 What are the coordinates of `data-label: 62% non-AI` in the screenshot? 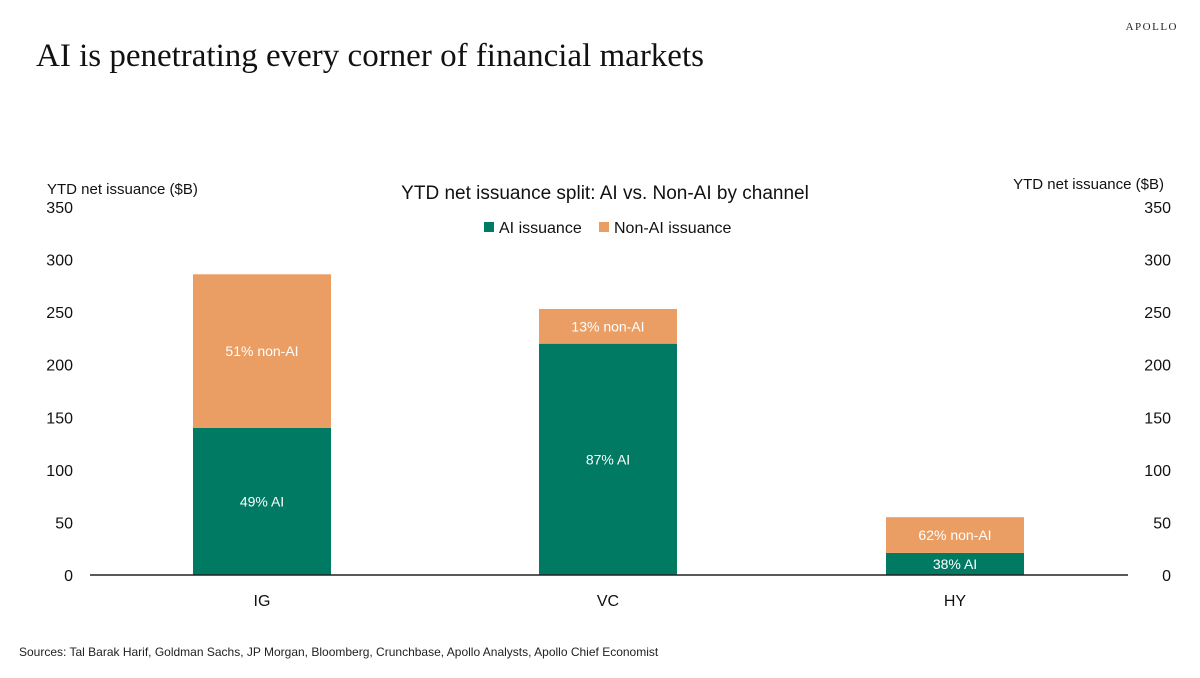 It's located at (954, 535).